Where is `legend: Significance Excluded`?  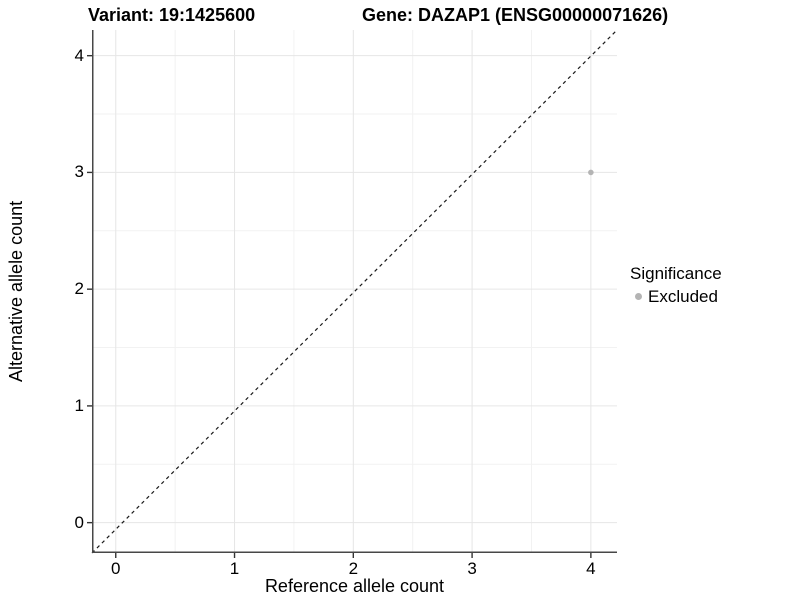 legend: Significance Excluded is located at coordinates (676, 285).